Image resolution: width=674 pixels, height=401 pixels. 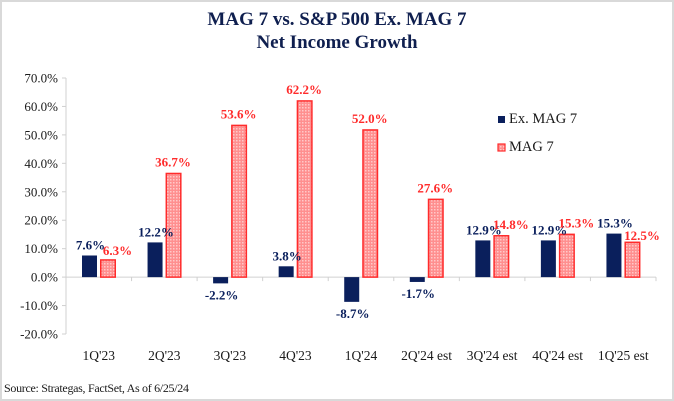 What do you see at coordinates (304, 89) in the screenshot?
I see `data-label-mag7: 62.2%` at bounding box center [304, 89].